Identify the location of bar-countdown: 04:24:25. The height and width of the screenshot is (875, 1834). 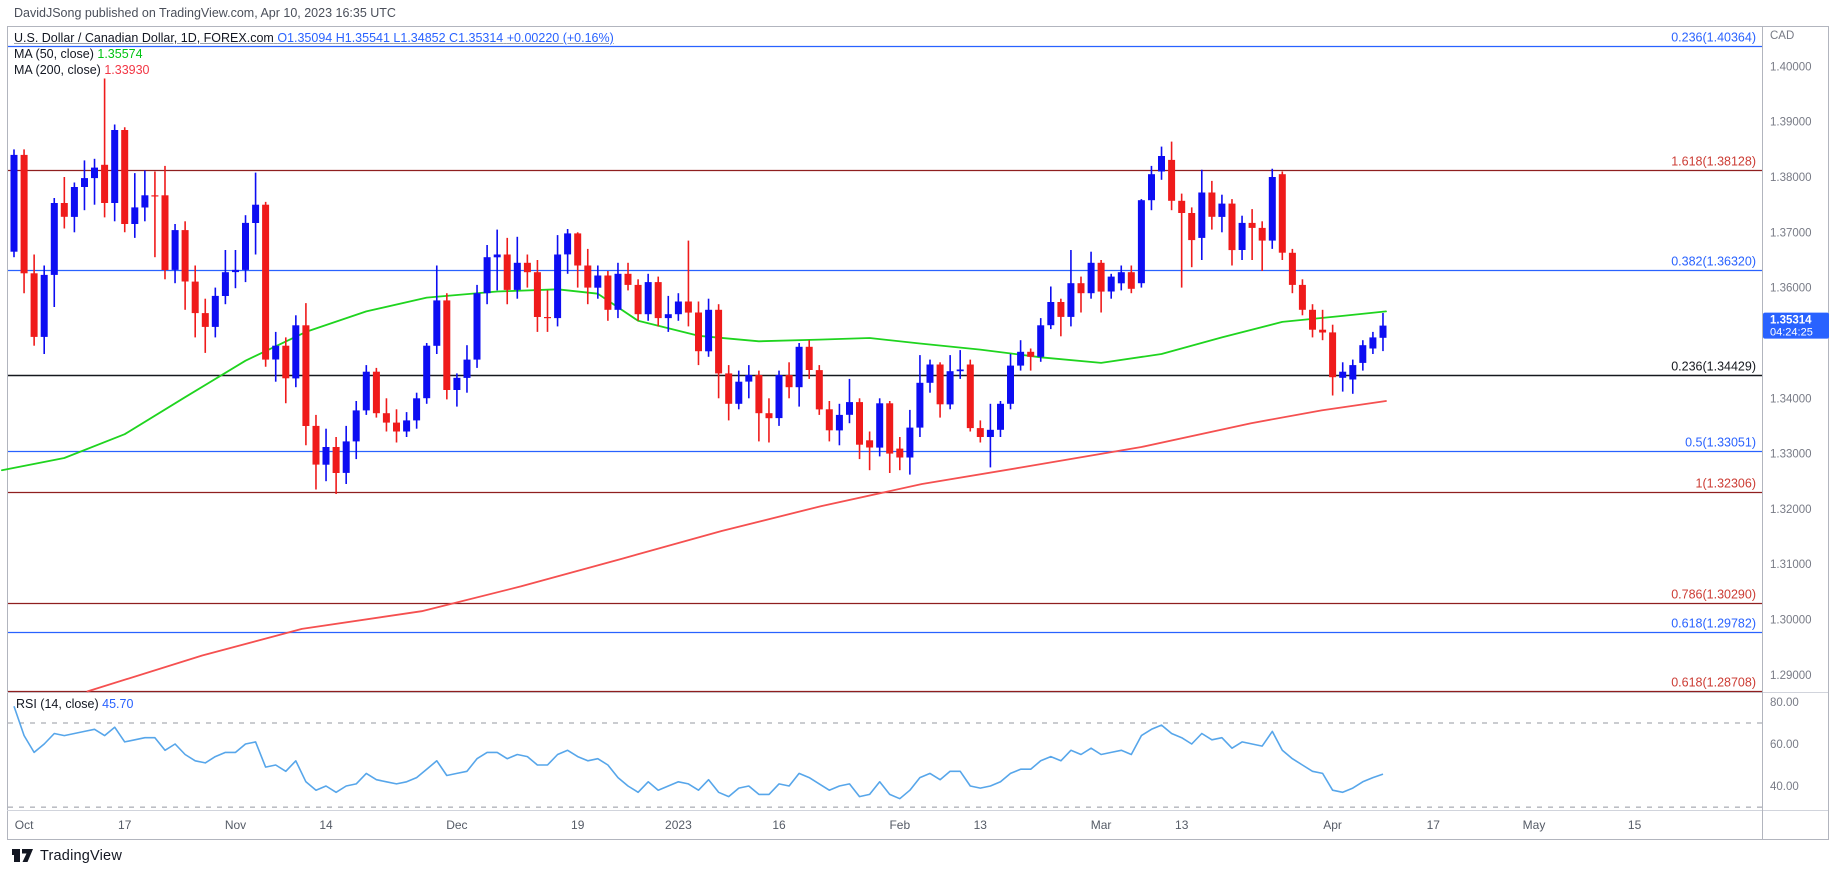
(1791, 333).